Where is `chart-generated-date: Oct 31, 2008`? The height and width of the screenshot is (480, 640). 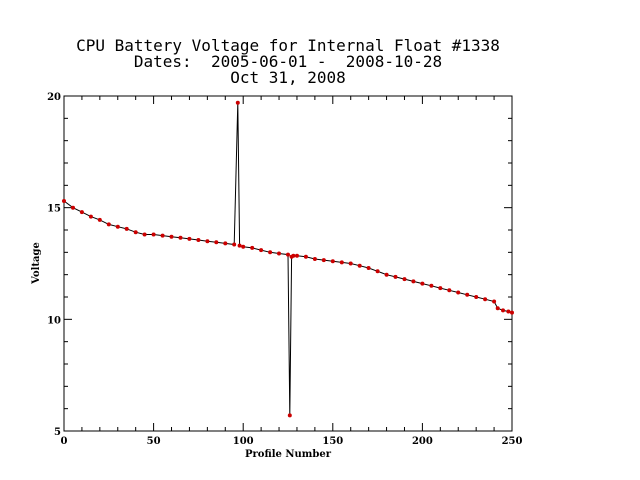 chart-generated-date: Oct 31, 2008 is located at coordinates (288, 77).